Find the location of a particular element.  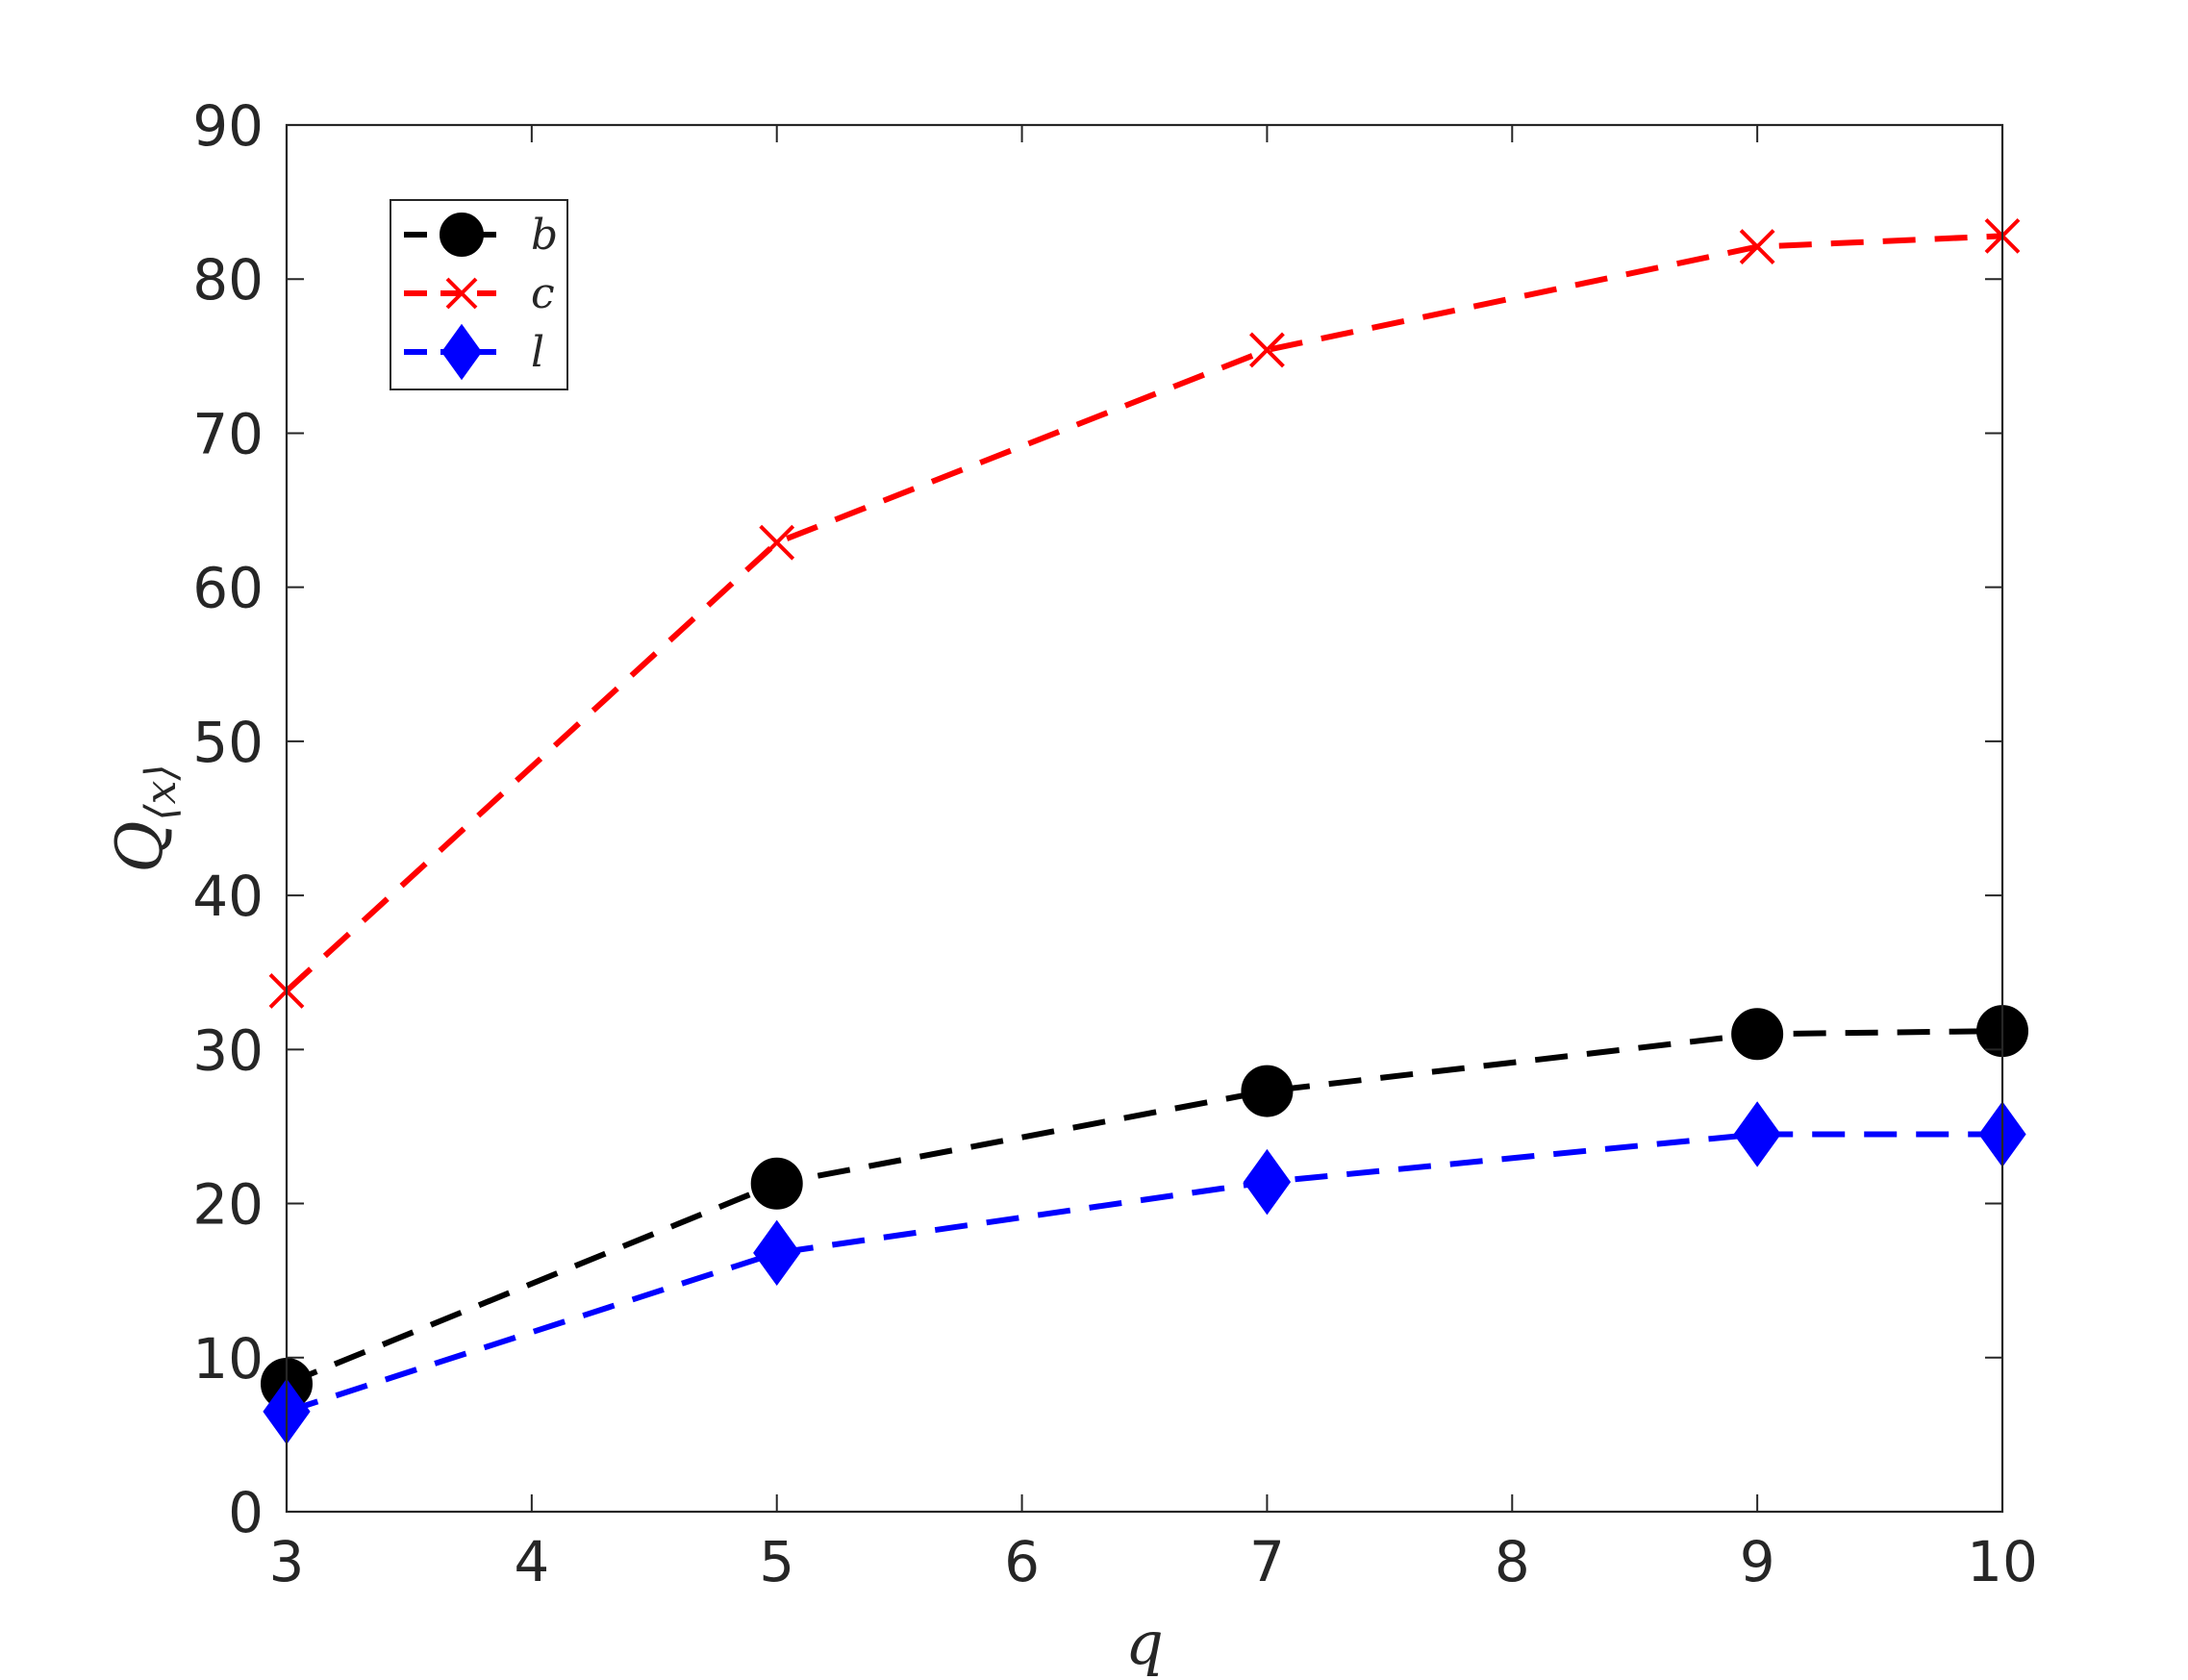

legend-item-l: l is located at coordinates (474, 352).